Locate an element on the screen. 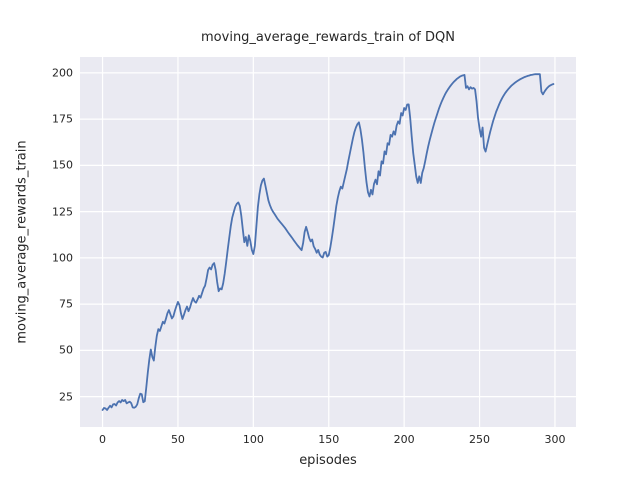 Image resolution: width=640 pixels, height=480 pixels. y-tick-label: 150 is located at coordinates (62, 165).